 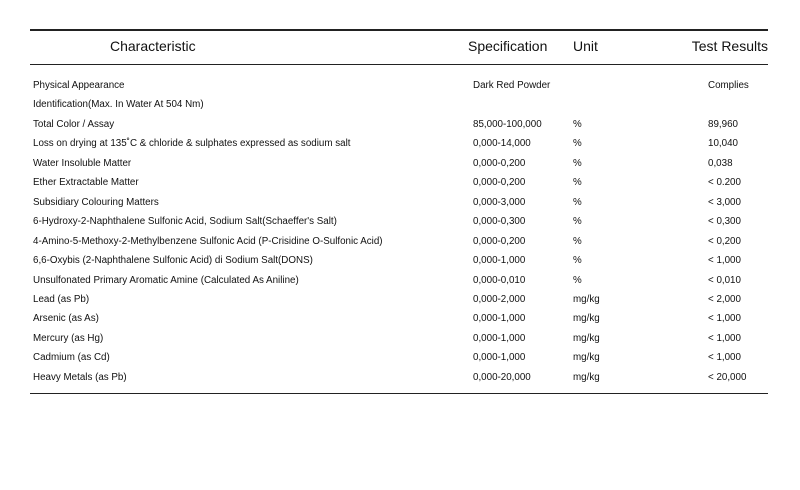 What do you see at coordinates (723, 144) in the screenshot?
I see `cell-result: 10,040` at bounding box center [723, 144].